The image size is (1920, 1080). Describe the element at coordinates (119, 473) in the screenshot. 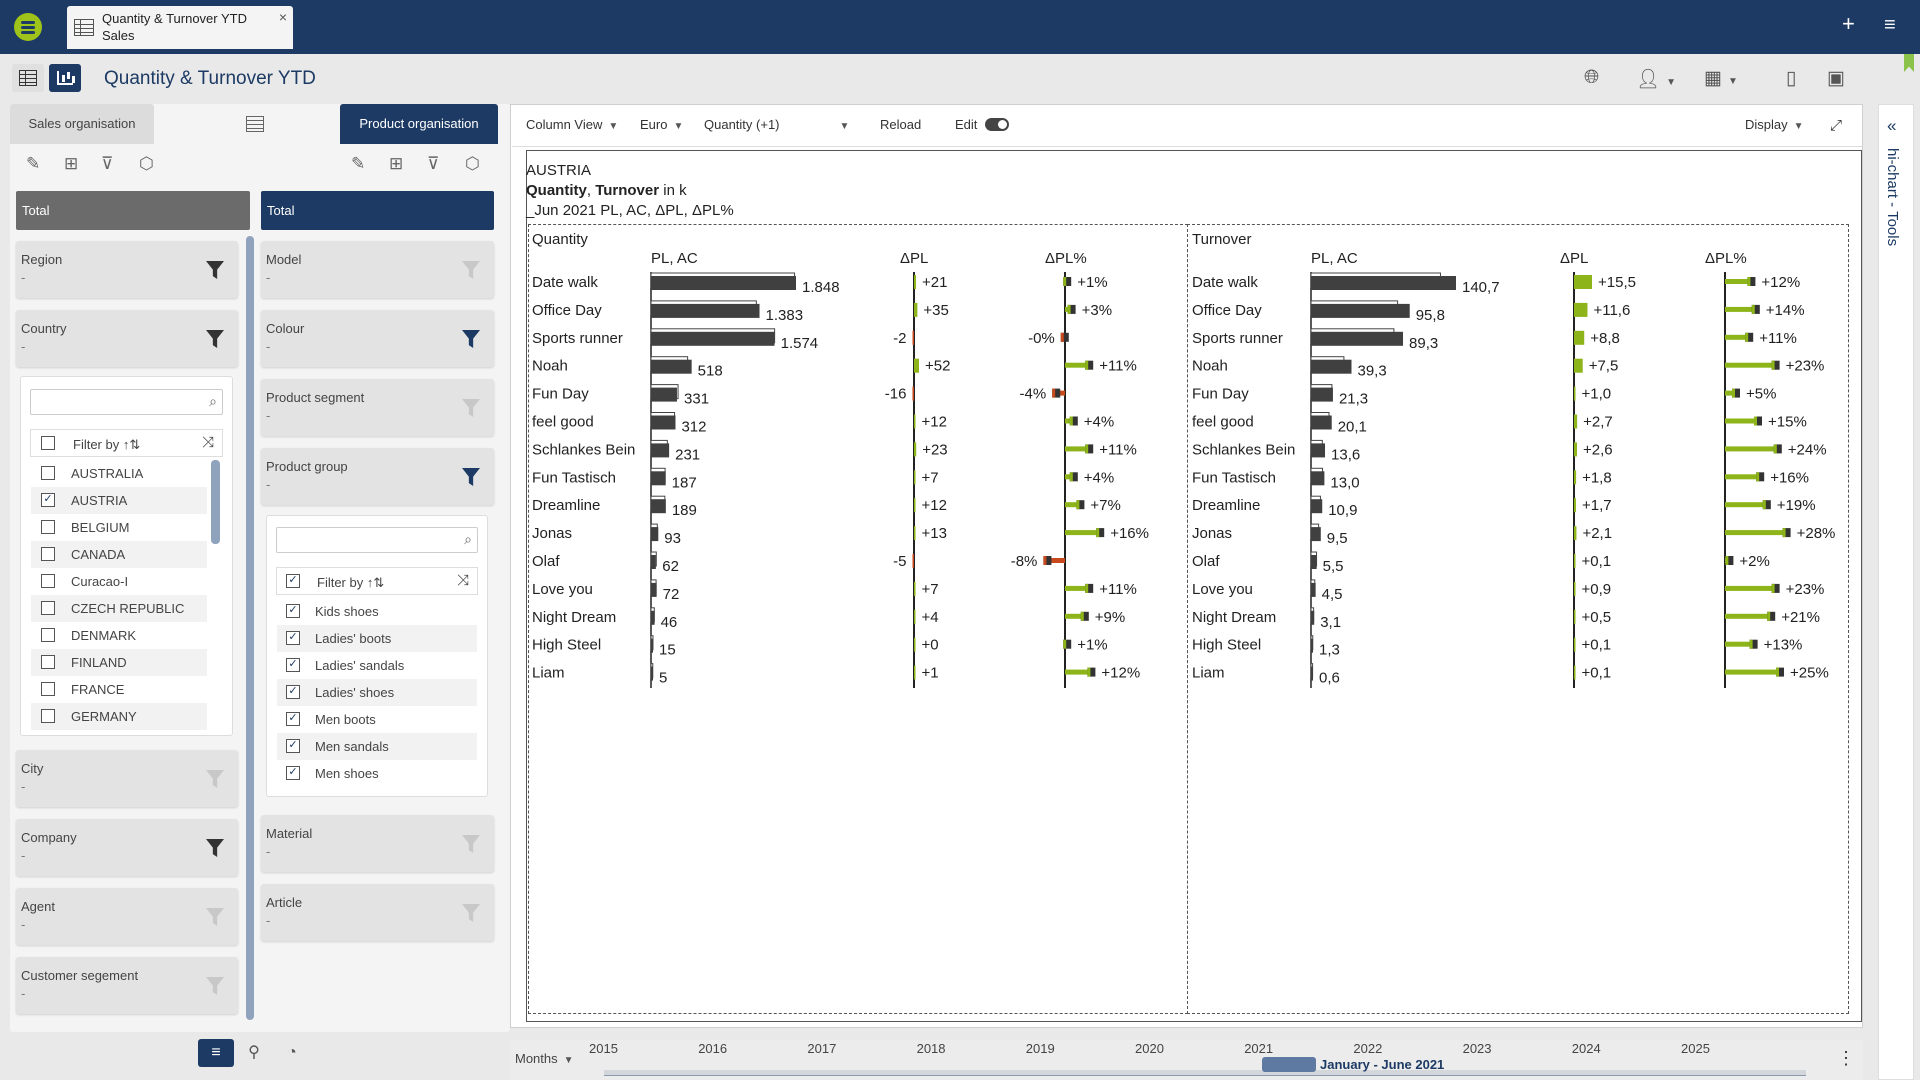

I see `list-item: AUSTRALIA` at that location.